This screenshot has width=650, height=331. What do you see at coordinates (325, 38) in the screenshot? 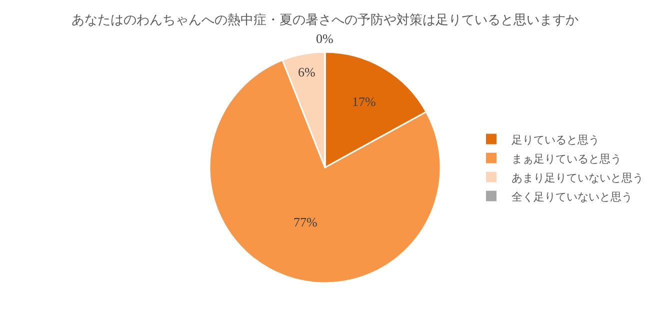
I see `text: 0%` at bounding box center [325, 38].